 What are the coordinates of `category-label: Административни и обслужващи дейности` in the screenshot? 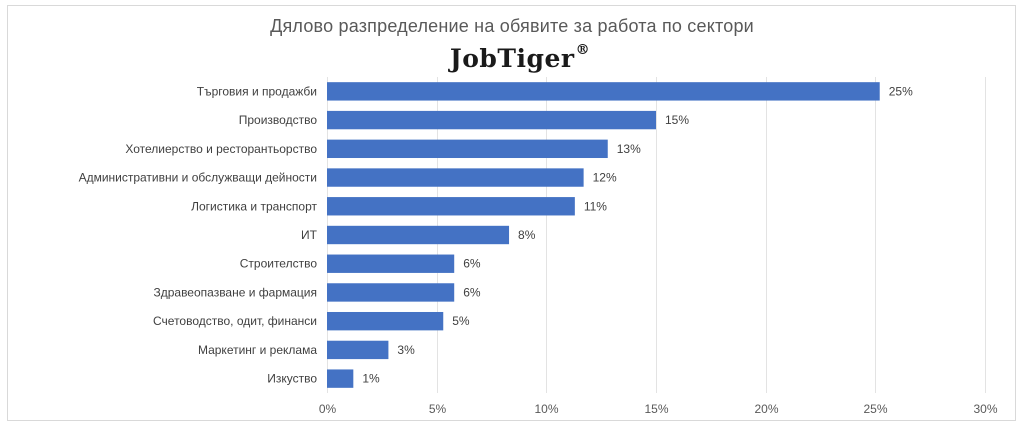 It's located at (198, 178).